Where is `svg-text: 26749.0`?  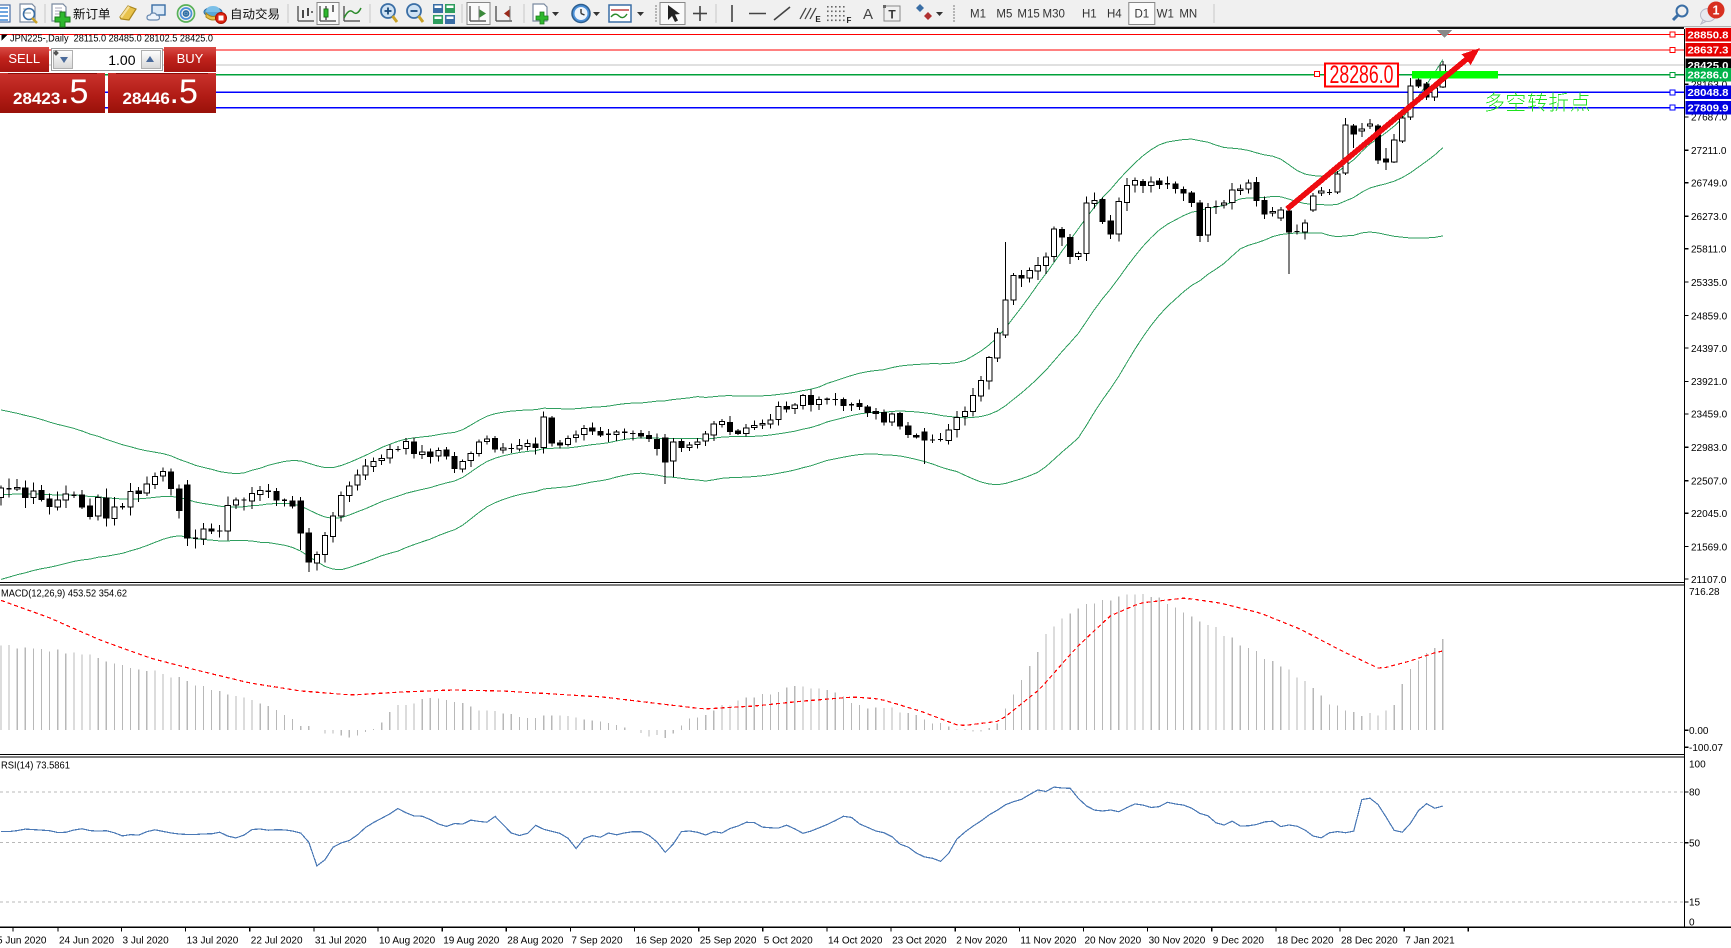
svg-text: 26749.0 is located at coordinates (1709, 184).